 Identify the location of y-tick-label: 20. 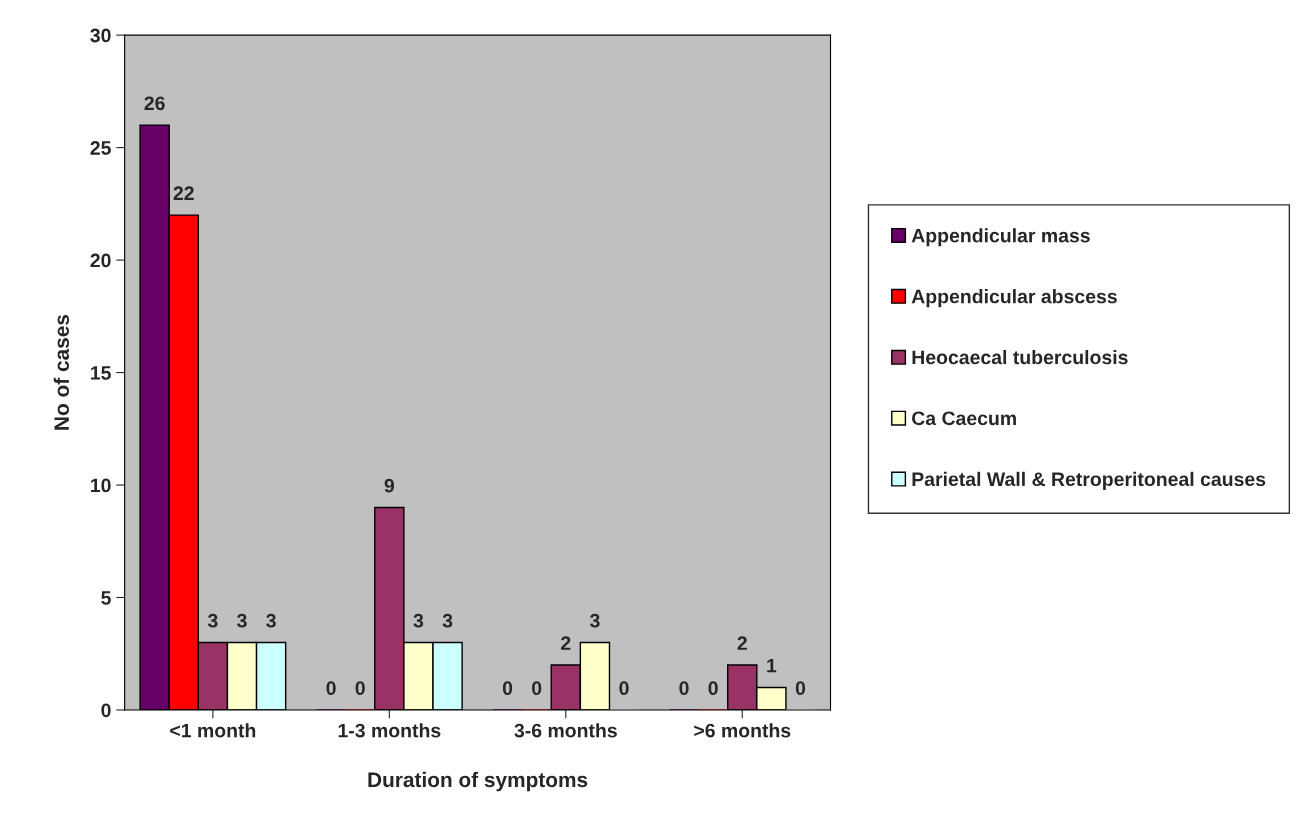
(100, 260).